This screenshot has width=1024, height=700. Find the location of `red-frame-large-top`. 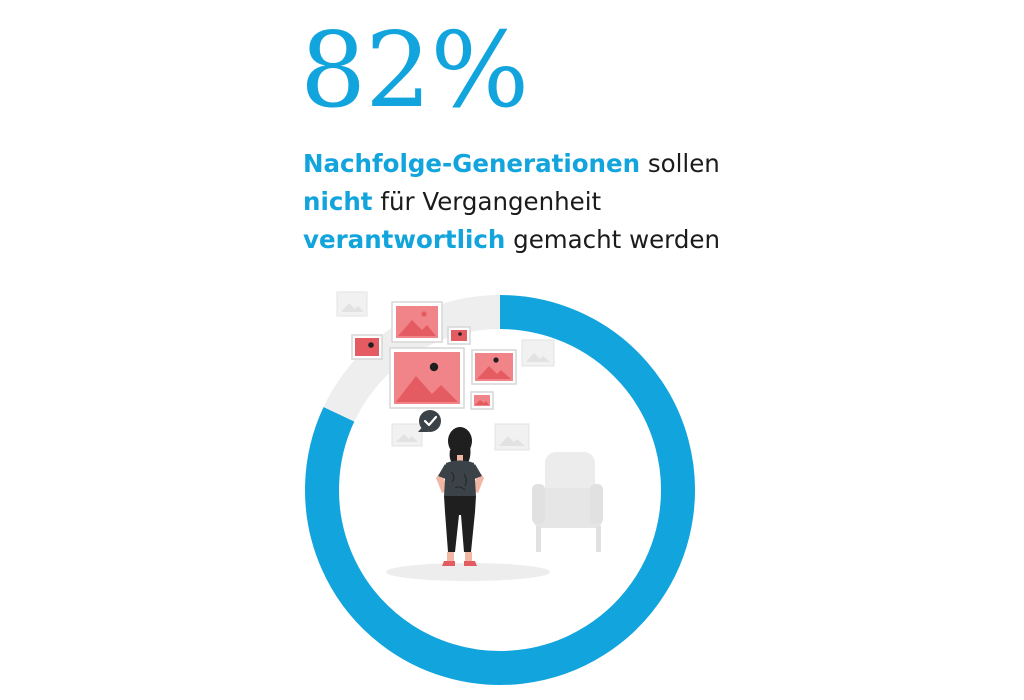

red-frame-large-top is located at coordinates (417, 322).